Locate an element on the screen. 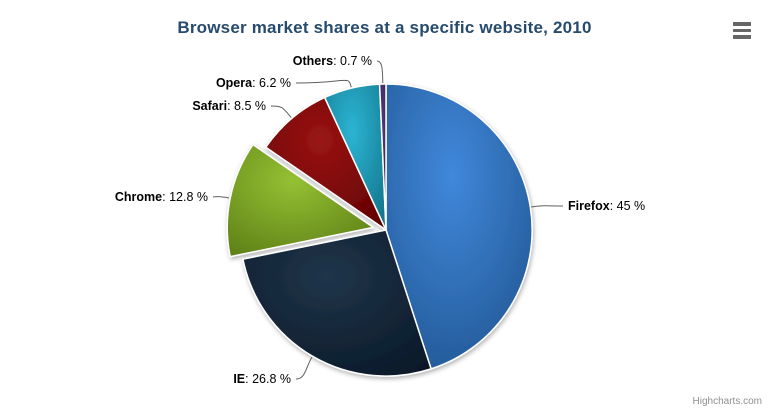  label-connector-ie is located at coordinates (304, 368).